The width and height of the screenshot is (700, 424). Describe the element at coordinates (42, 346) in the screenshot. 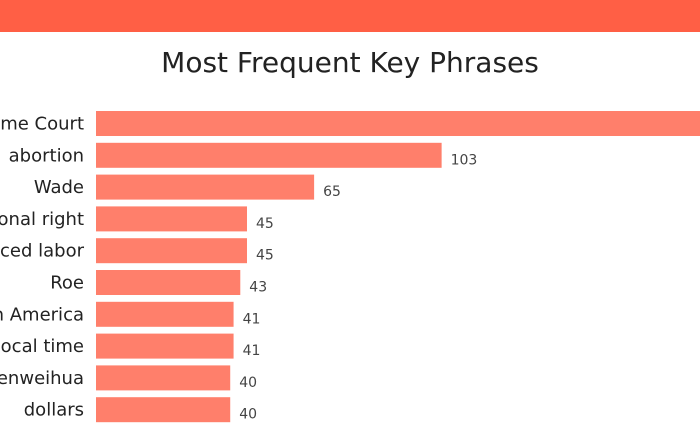

I see `category-label: ocal time` at that location.